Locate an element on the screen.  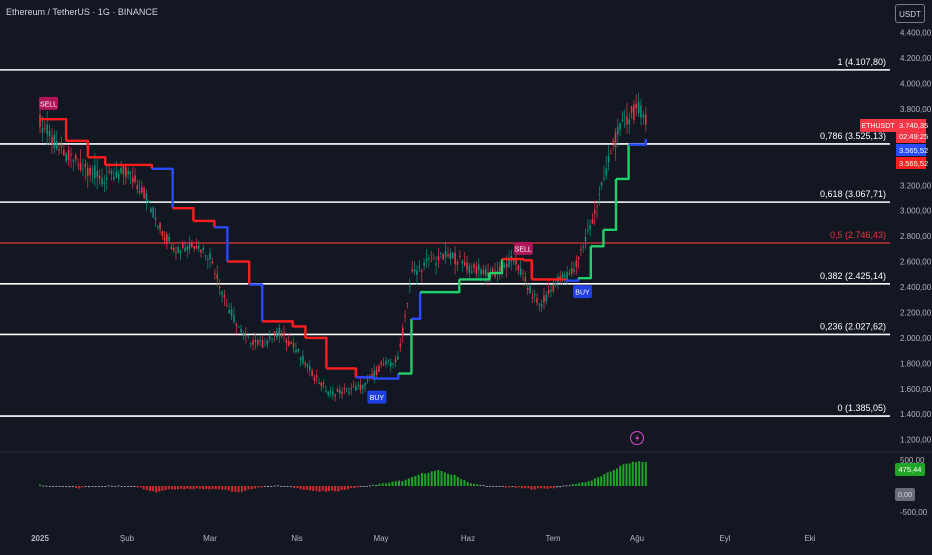
osc-value-text: 475,44 is located at coordinates (910, 469).